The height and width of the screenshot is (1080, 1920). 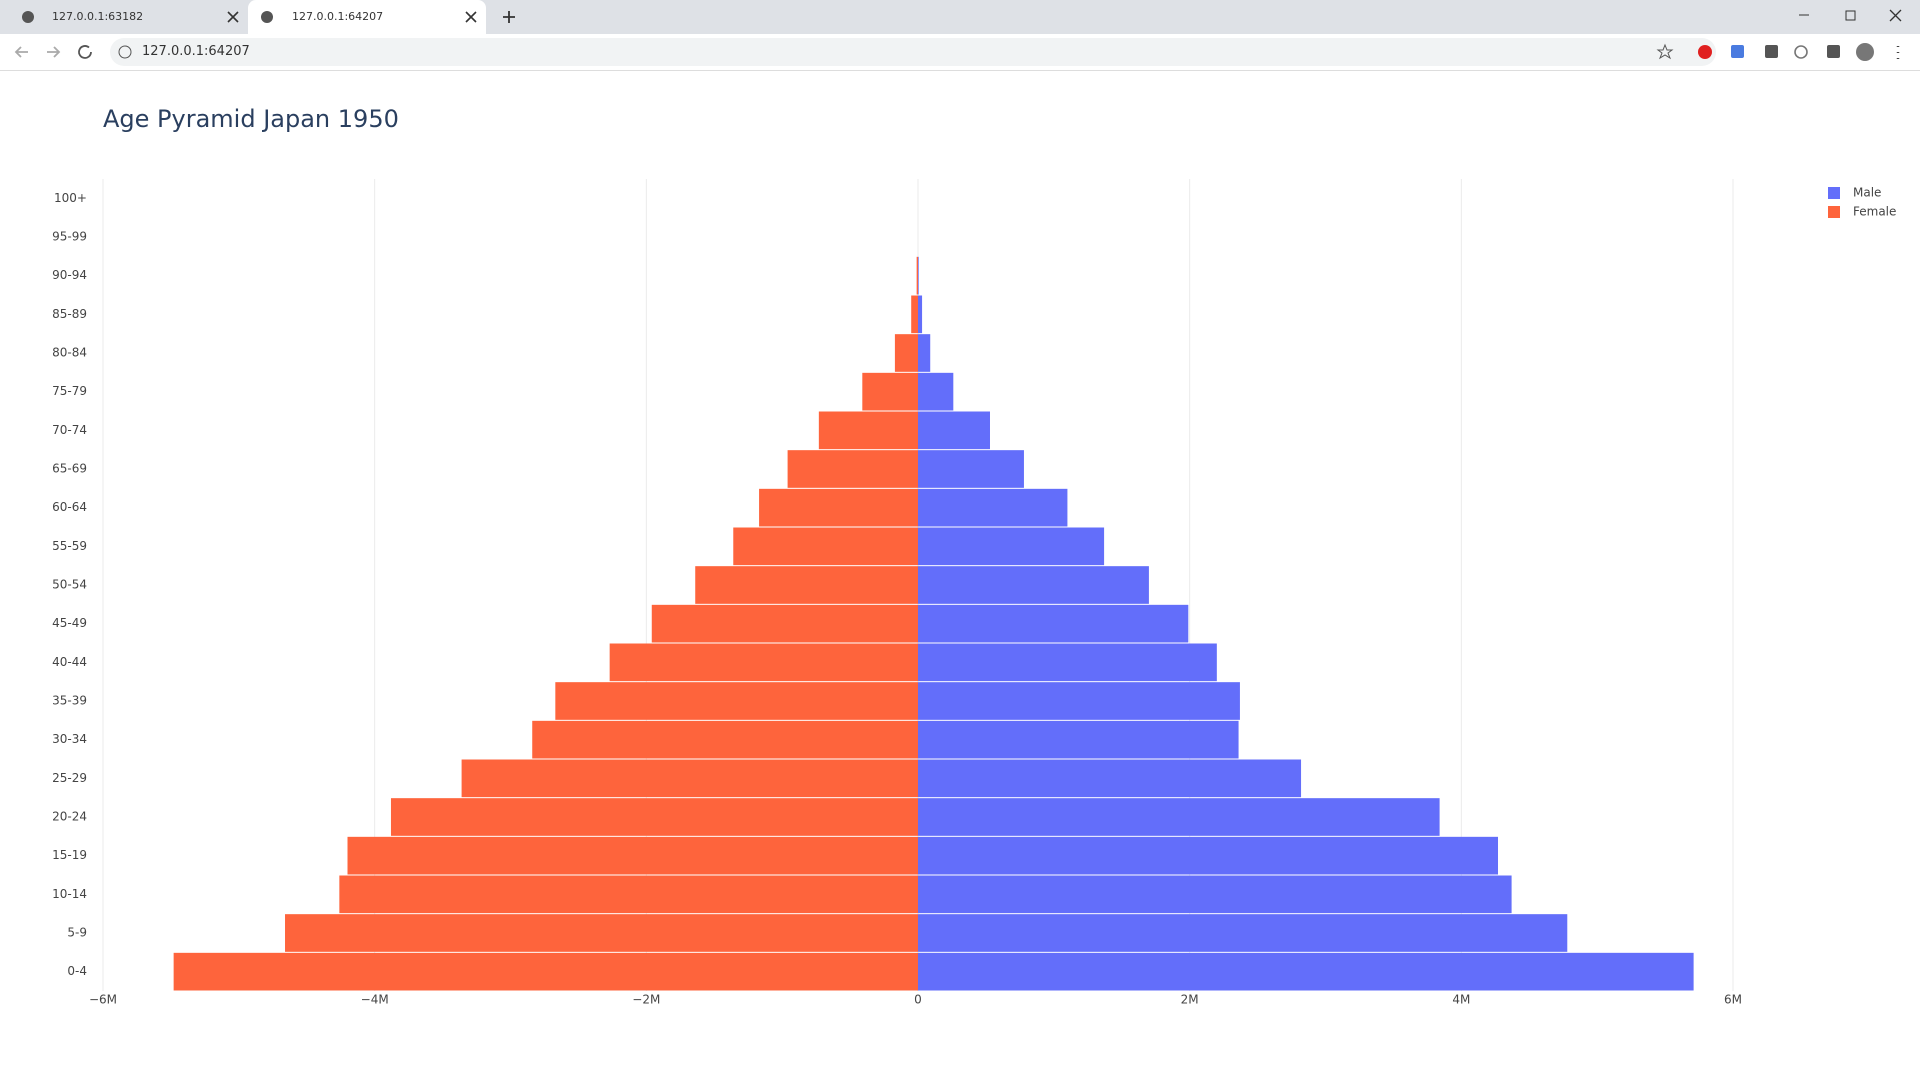 I want to click on x-tick-label: 2M, so click(x=1190, y=1000).